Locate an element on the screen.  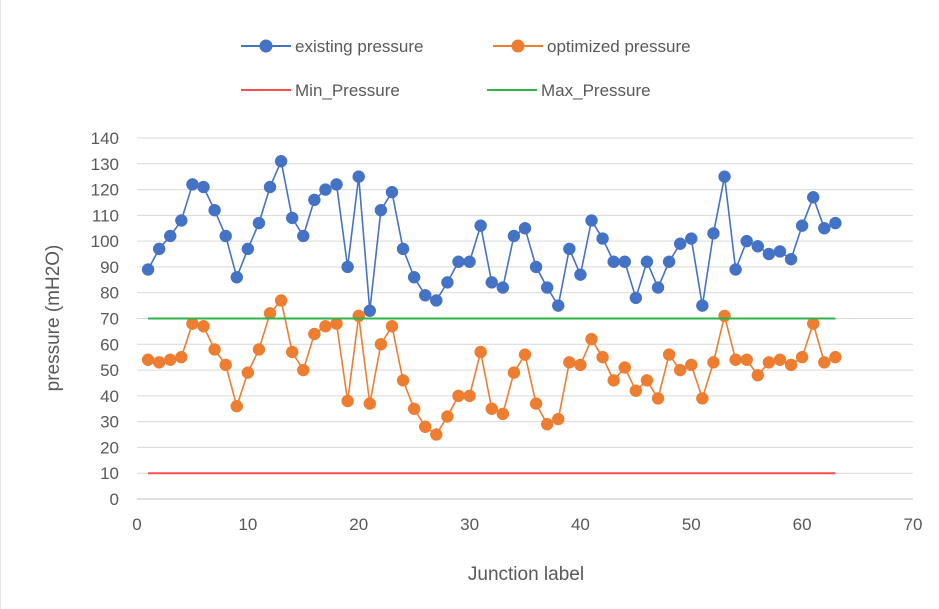
x-axis-title: Junction label is located at coordinates (526, 574).